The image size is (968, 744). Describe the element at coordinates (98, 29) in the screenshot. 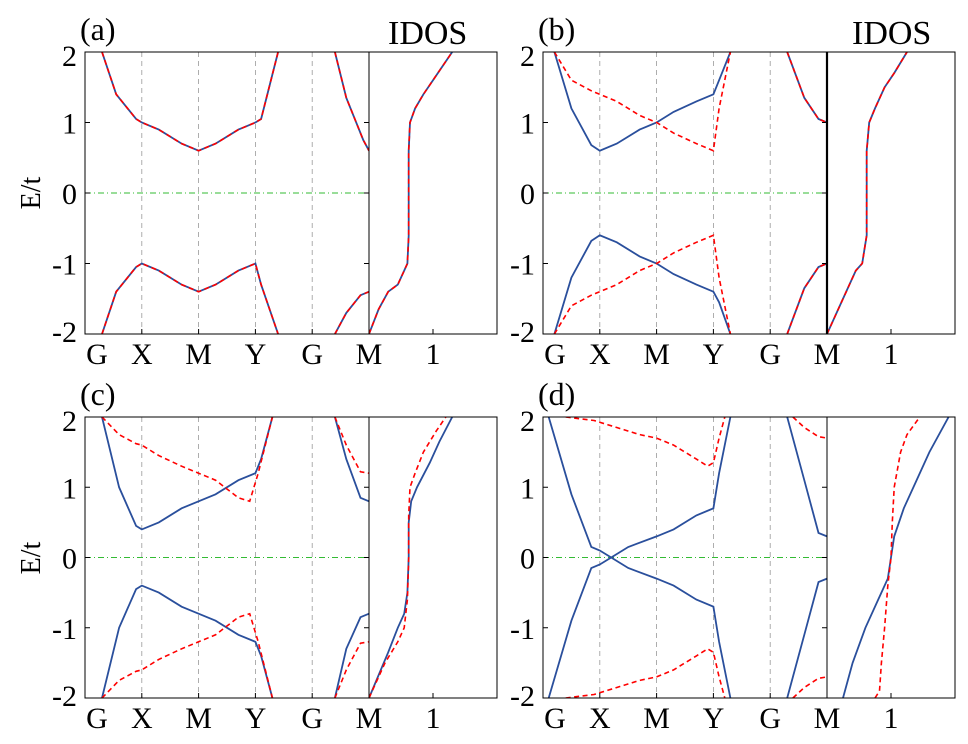

I see `panel-label: (a)` at that location.